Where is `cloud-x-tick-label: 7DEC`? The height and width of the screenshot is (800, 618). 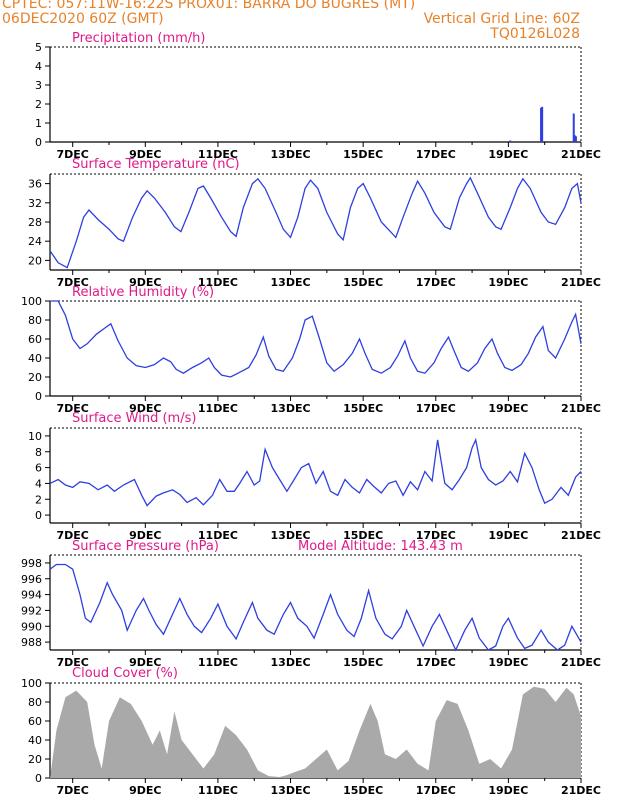
cloud-x-tick-label: 7DEC is located at coordinates (73, 790).